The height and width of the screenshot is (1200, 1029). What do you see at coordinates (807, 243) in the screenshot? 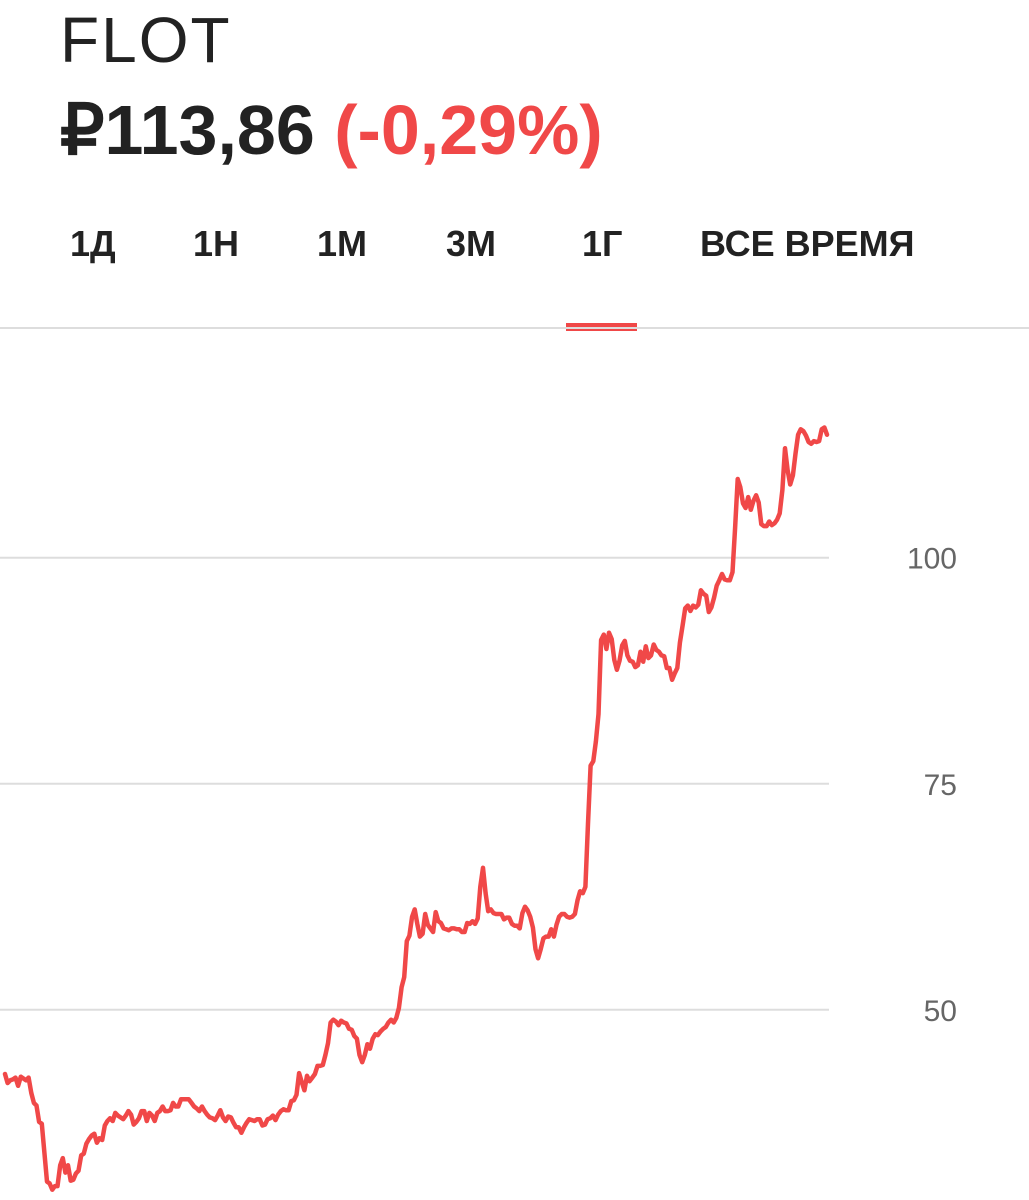
I see `tab-all-time: ВСЕ ВРЕМЯ` at bounding box center [807, 243].